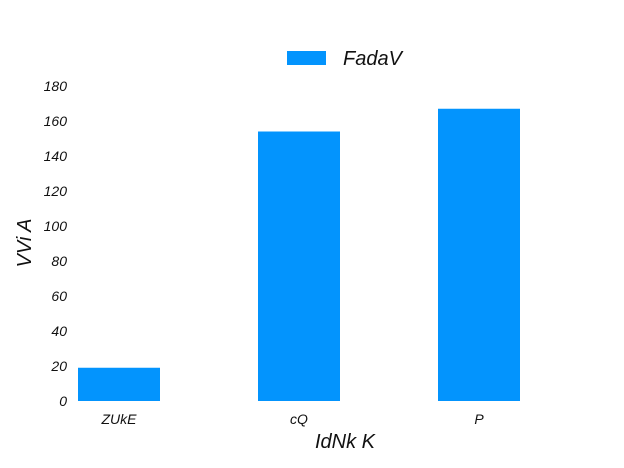 The width and height of the screenshot is (624, 468). I want to click on x-axis-ticks: ZUkE cQ P, so click(293, 419).